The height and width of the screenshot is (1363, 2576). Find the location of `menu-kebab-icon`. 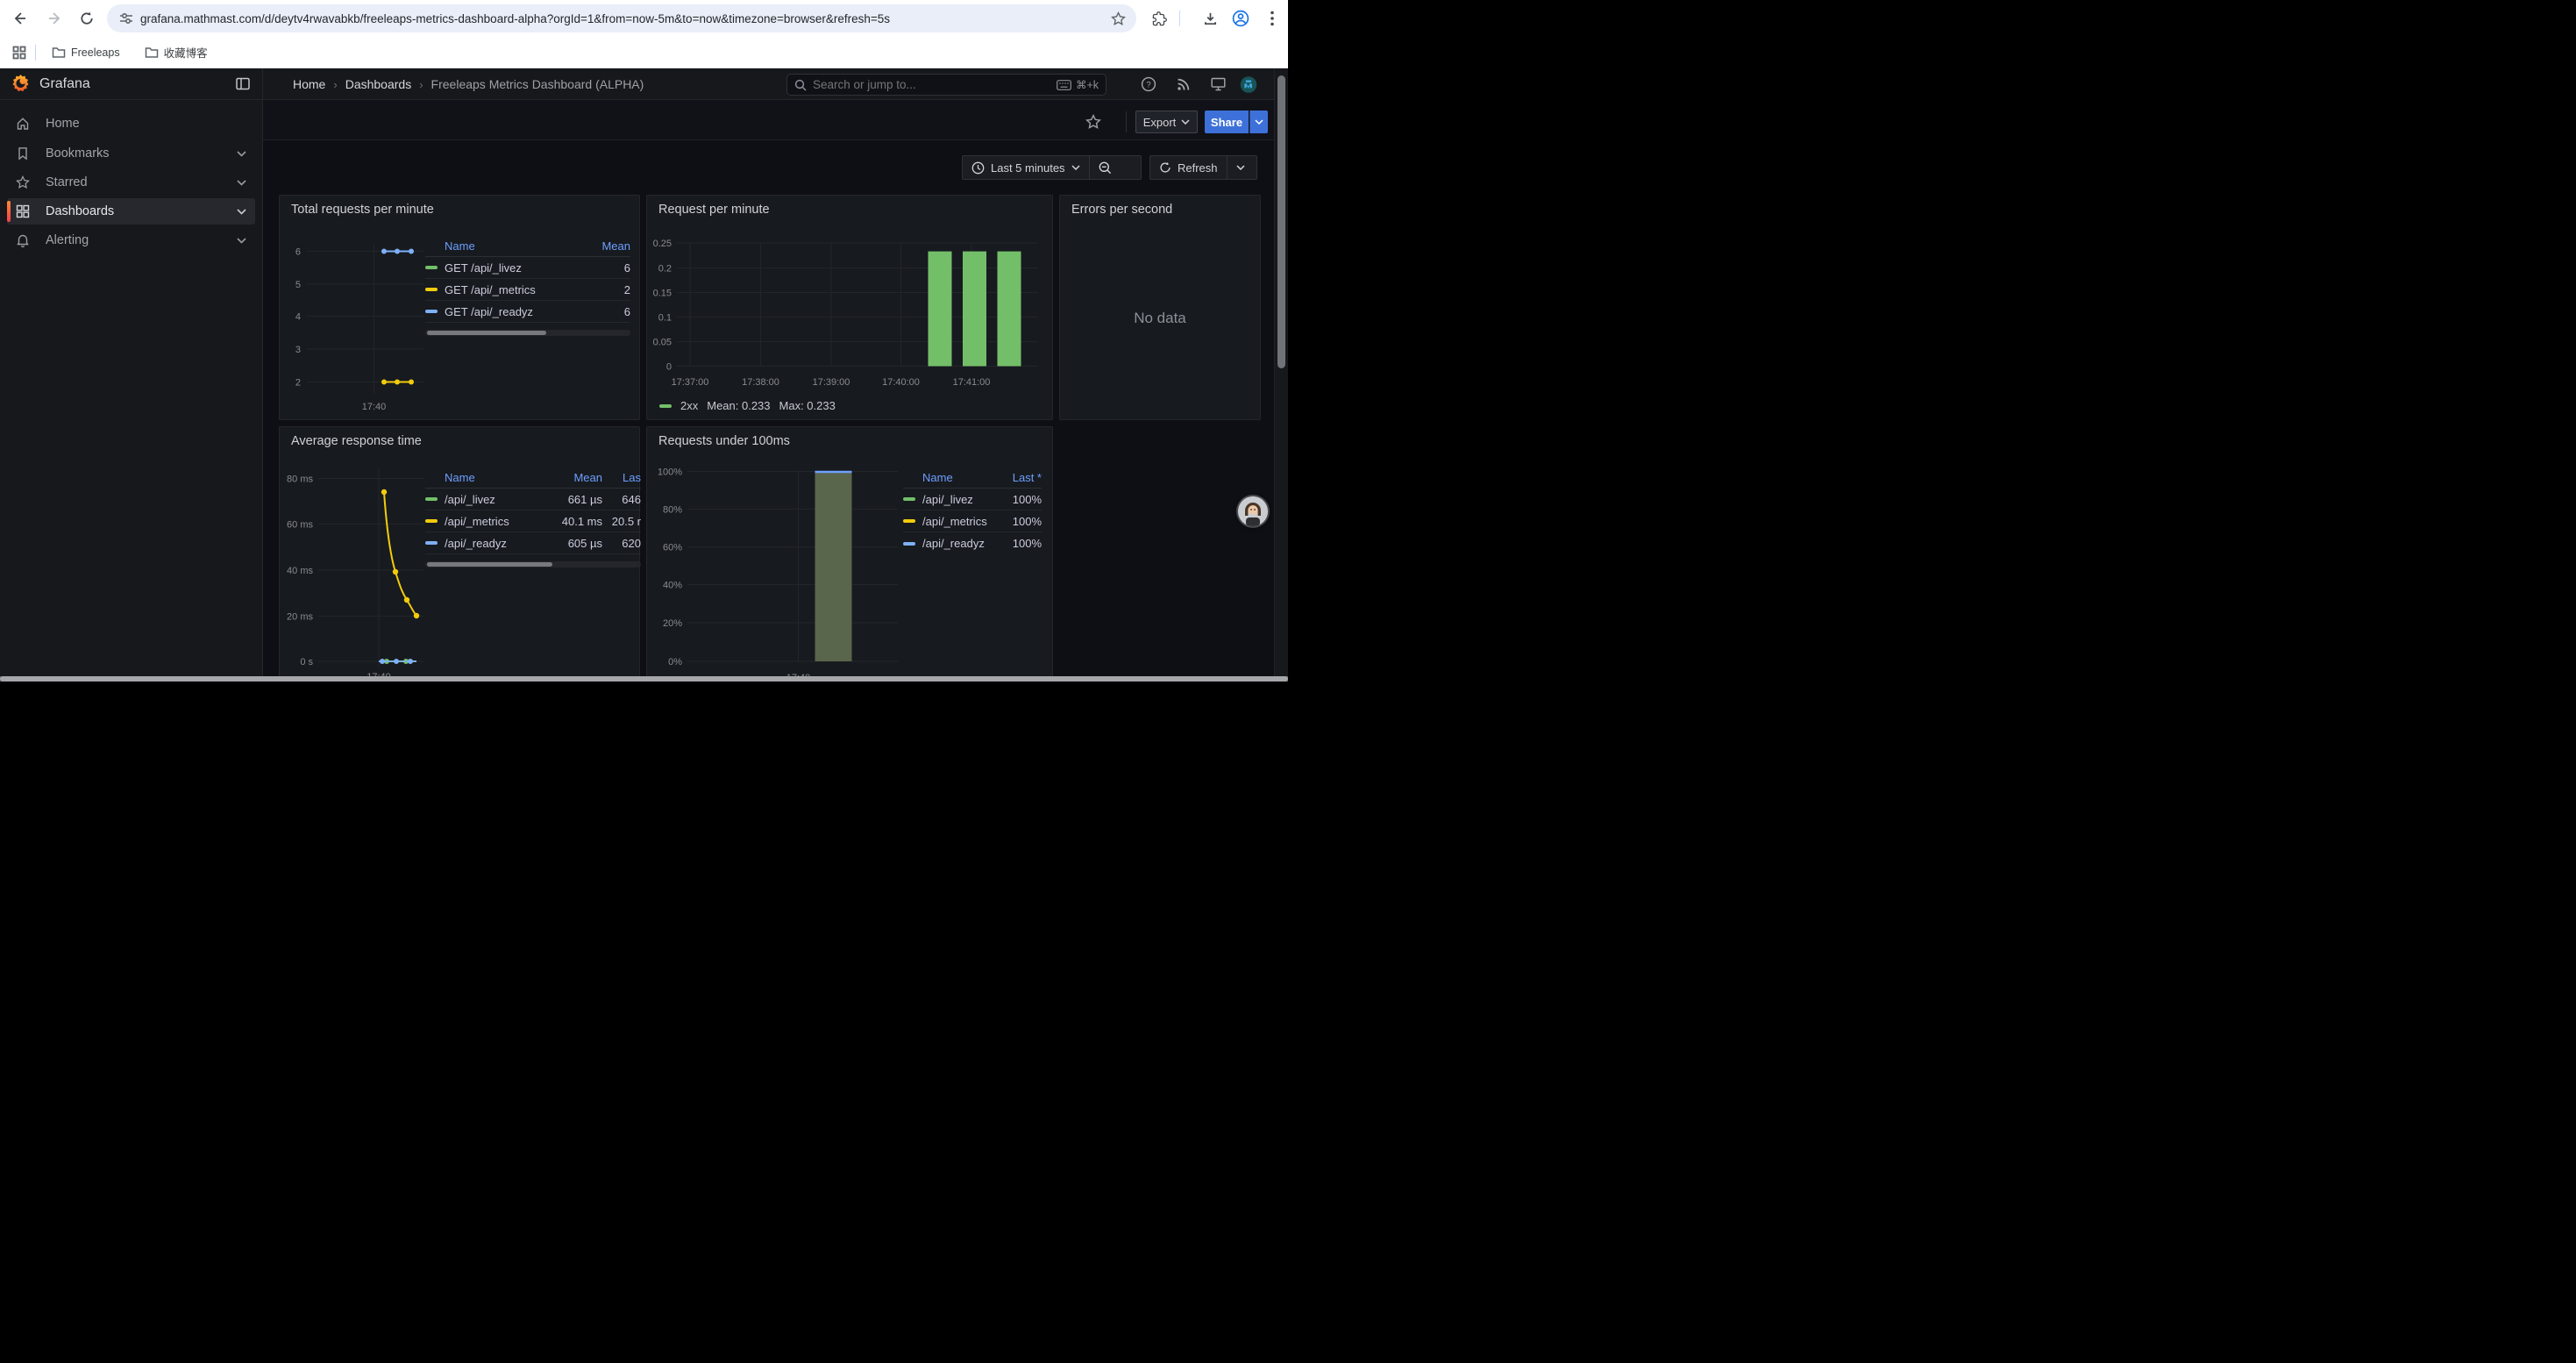

menu-kebab-icon is located at coordinates (1272, 18).